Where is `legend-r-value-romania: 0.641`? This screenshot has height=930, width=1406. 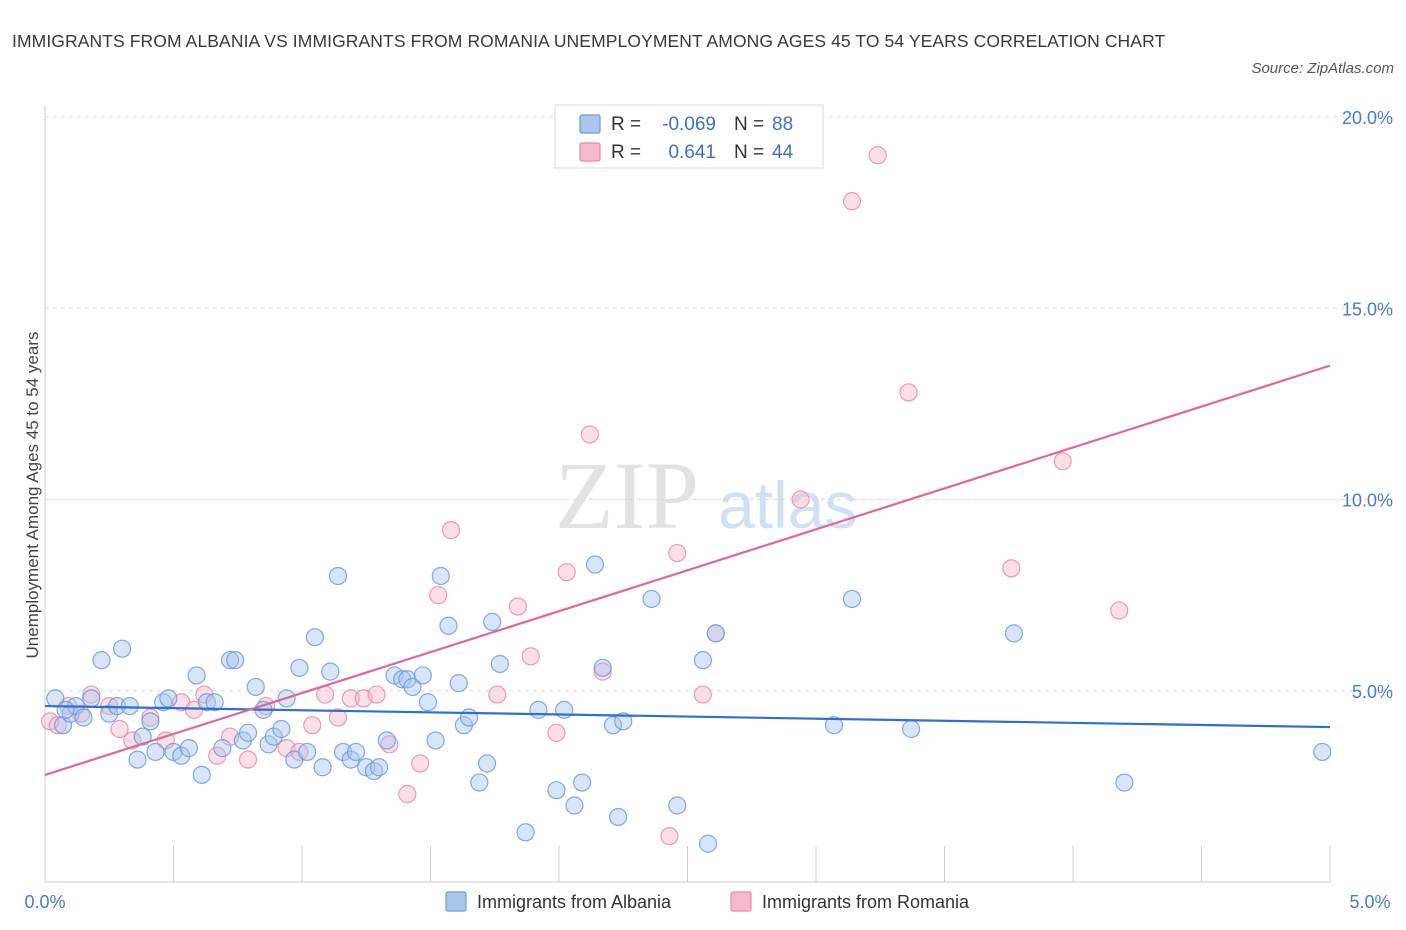
legend-r-value-romania: 0.641 is located at coordinates (692, 152).